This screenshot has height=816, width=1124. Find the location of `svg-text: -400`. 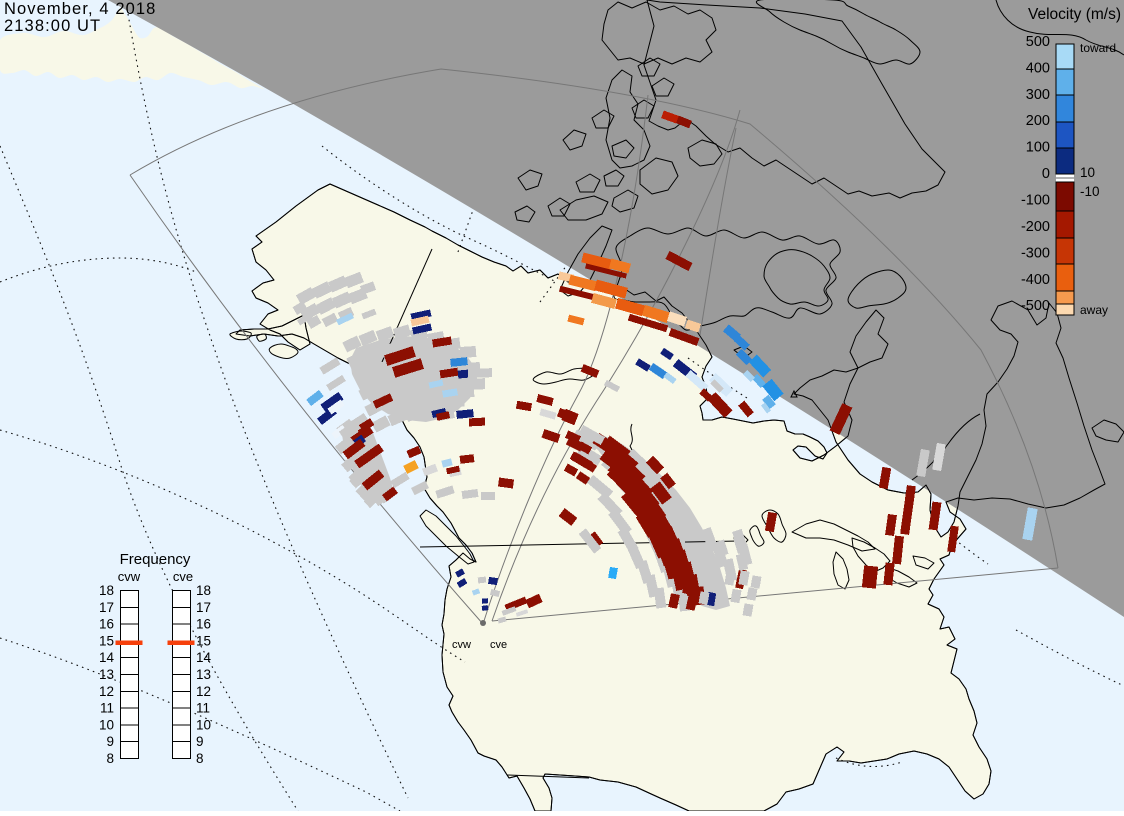

svg-text: -400 is located at coordinates (1035, 280).